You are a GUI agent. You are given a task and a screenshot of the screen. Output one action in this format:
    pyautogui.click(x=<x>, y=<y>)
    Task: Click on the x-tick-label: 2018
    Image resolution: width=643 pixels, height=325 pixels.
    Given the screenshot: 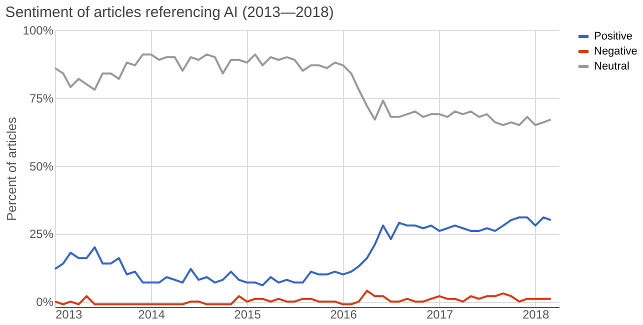 What is the action you would take?
    pyautogui.click(x=536, y=315)
    